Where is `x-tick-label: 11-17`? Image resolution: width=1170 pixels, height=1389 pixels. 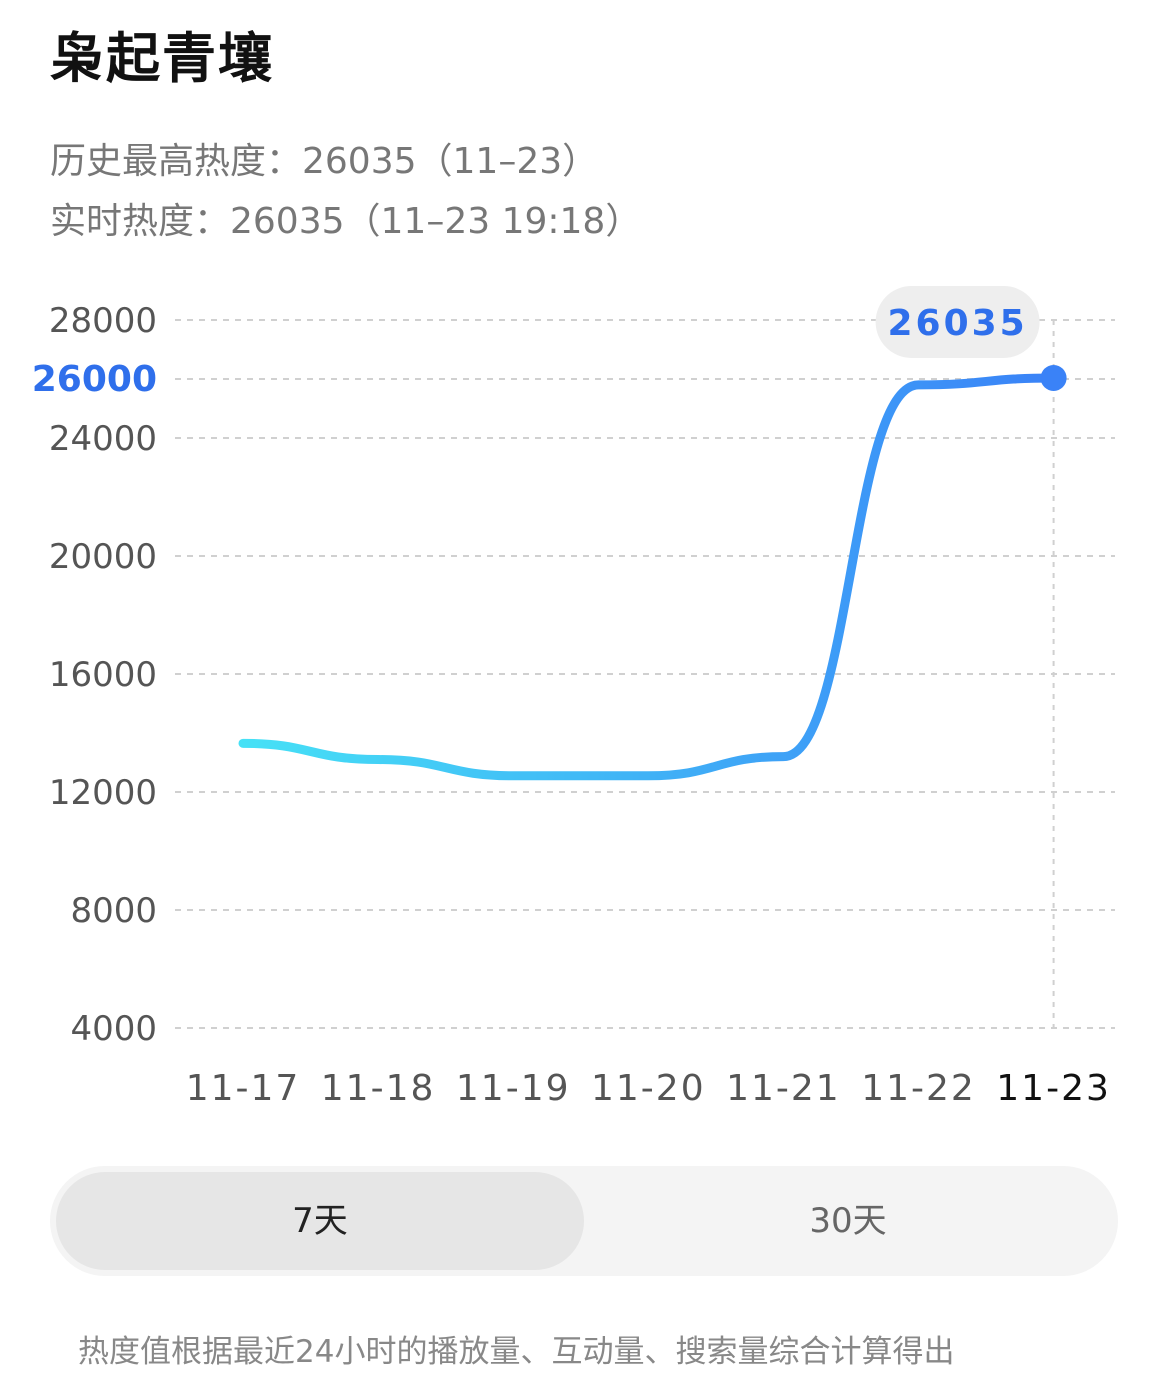
x-tick-label: 11-17 is located at coordinates (243, 1088).